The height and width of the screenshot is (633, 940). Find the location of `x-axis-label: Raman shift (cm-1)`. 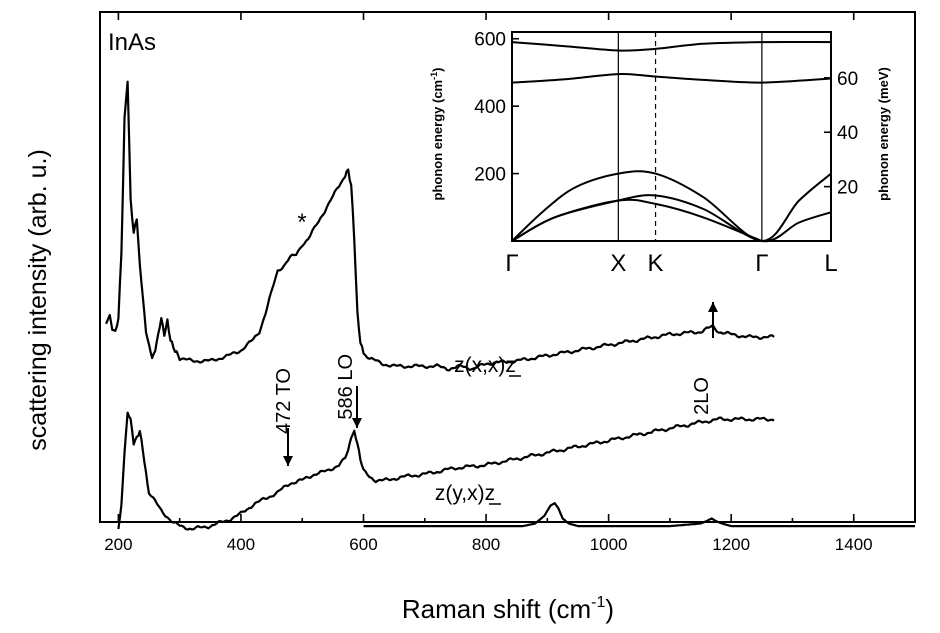

x-axis-label: Raman shift (cm-1) is located at coordinates (508, 609).